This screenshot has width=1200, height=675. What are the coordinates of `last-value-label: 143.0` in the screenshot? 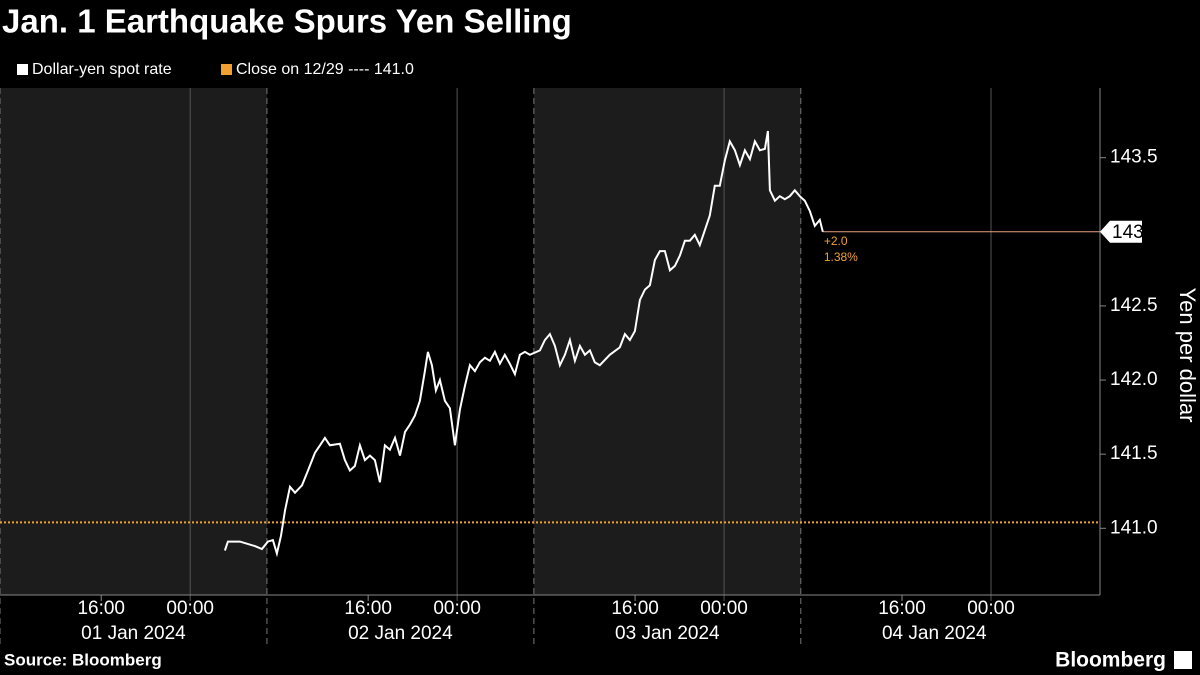 It's located at (1136, 232).